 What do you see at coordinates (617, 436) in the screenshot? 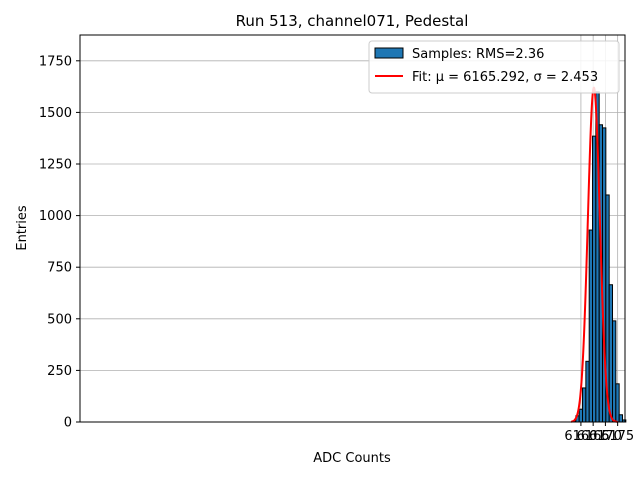
I see `x-tick-label: 6175` at bounding box center [617, 436].